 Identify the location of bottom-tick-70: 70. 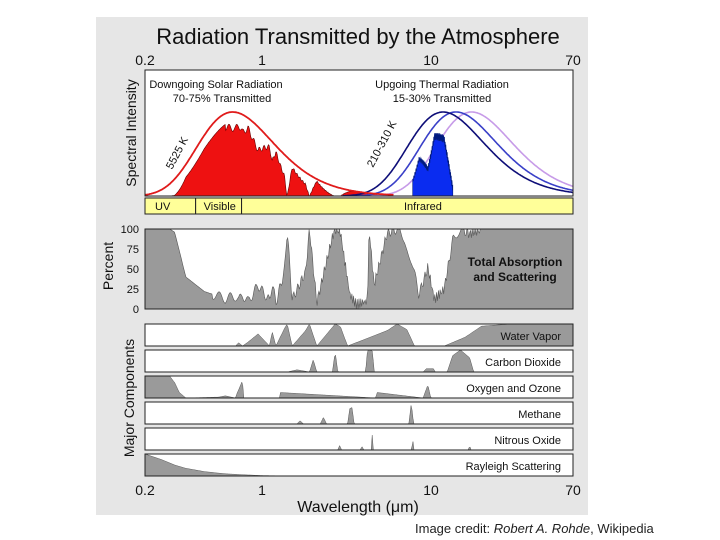
(573, 490).